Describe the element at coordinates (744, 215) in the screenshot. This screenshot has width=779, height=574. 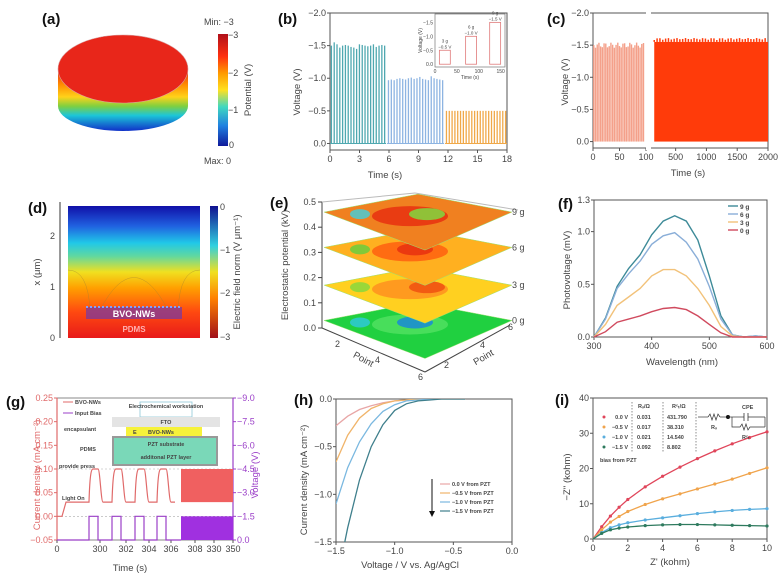
I see `legend-label: 6 g` at that location.